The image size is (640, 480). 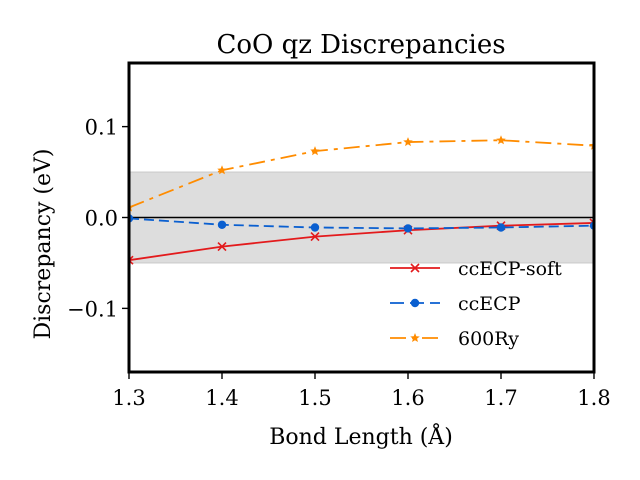 What do you see at coordinates (415, 338) in the screenshot?
I see `legend-marker-600Ry` at bounding box center [415, 338].